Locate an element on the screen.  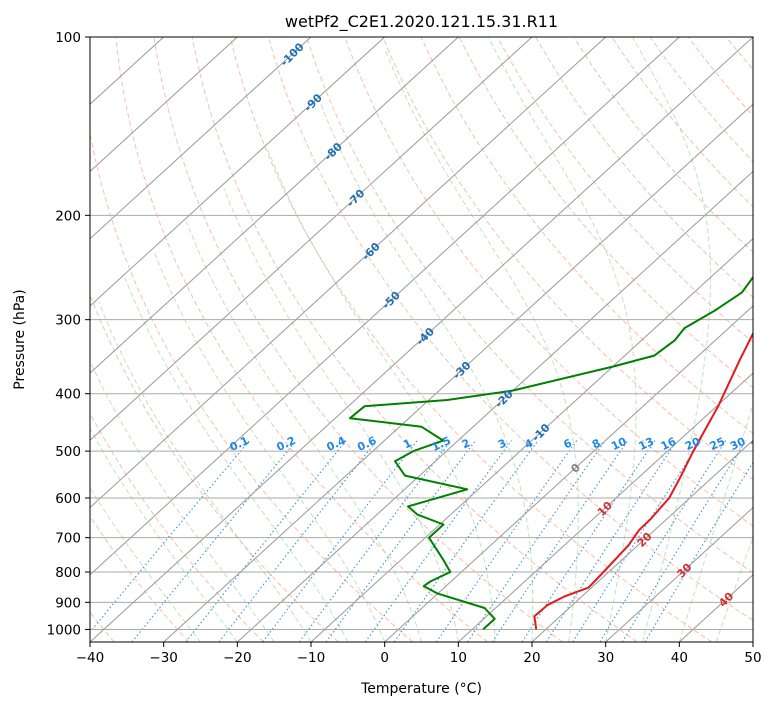
x-tick-label: 50 is located at coordinates (752, 658).